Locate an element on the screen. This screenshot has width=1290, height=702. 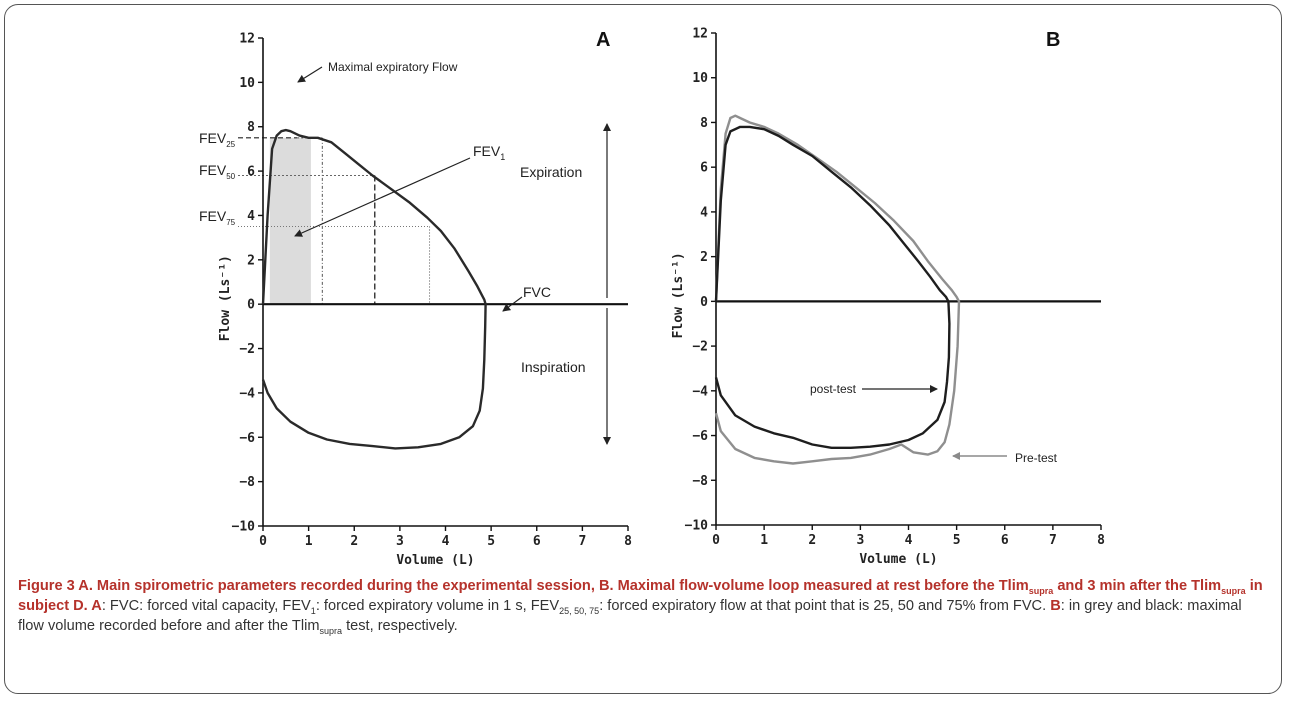
series-line-pre-test is located at coordinates (837, 289).